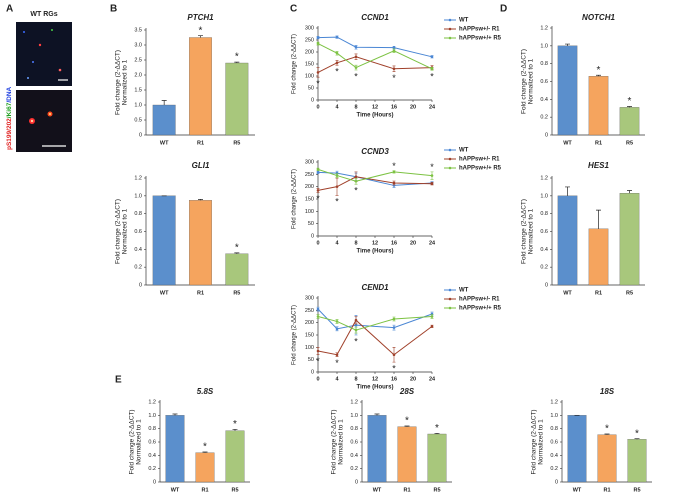  I want to click on x-tick-label: 24, so click(432, 379).